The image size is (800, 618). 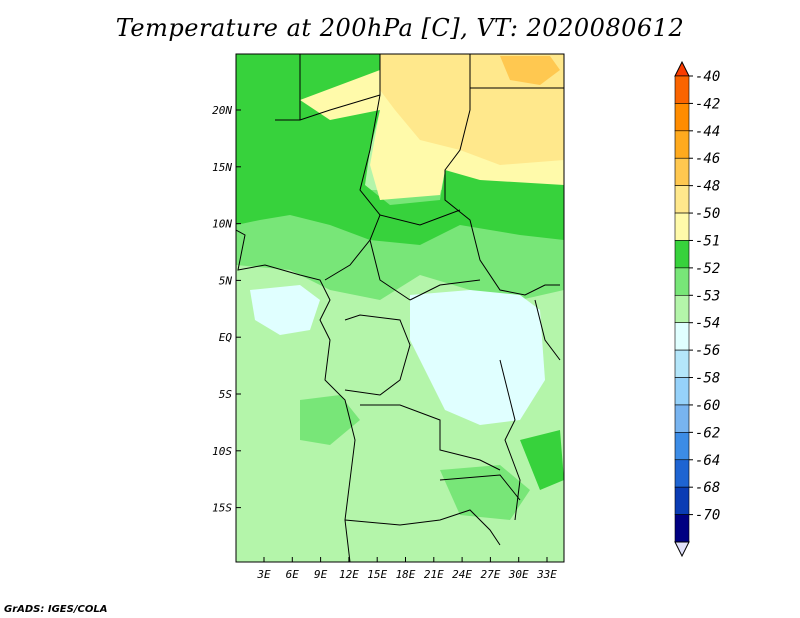 What do you see at coordinates (377, 574) in the screenshot?
I see `x-tick-label: 15E` at bounding box center [377, 574].